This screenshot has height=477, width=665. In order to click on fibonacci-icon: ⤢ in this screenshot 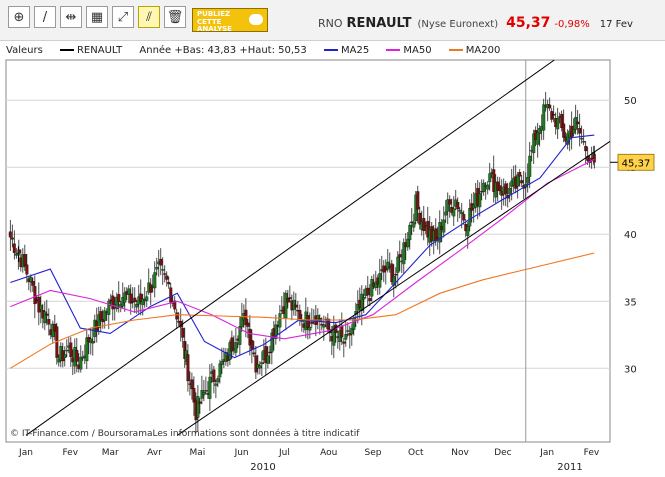, I will do `click(123, 17)`.